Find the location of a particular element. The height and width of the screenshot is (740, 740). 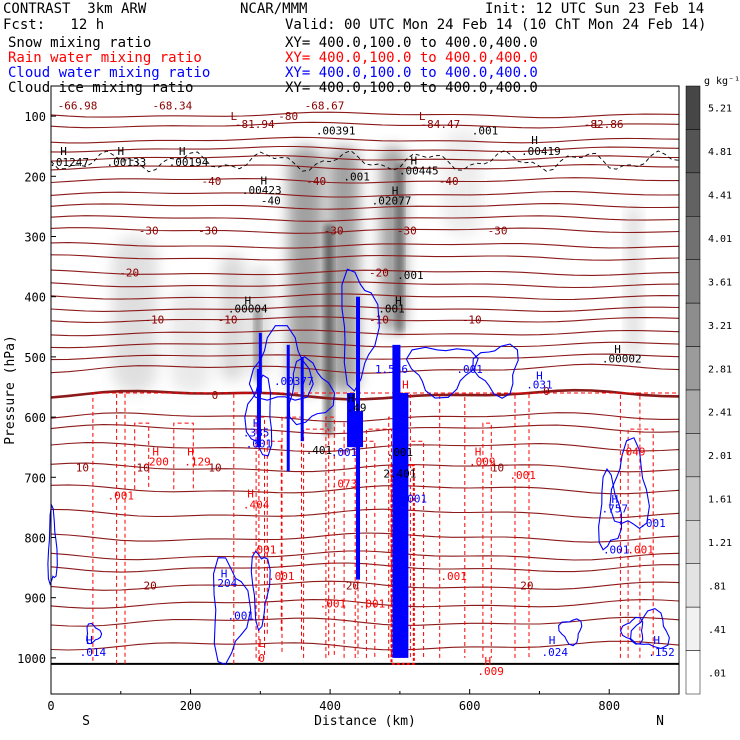

isotherm-zero is located at coordinates (365, 394).